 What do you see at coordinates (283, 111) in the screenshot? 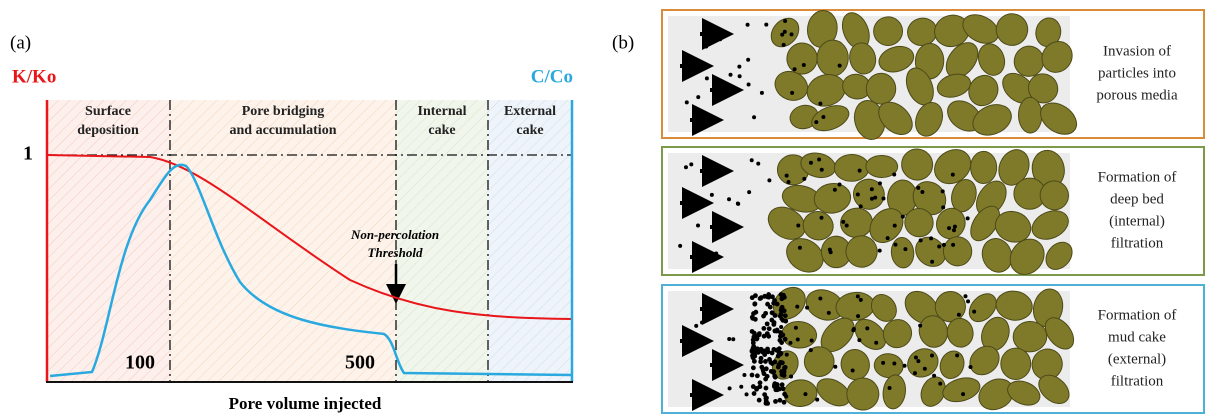
I see `region-title: Pore bridging` at bounding box center [283, 111].